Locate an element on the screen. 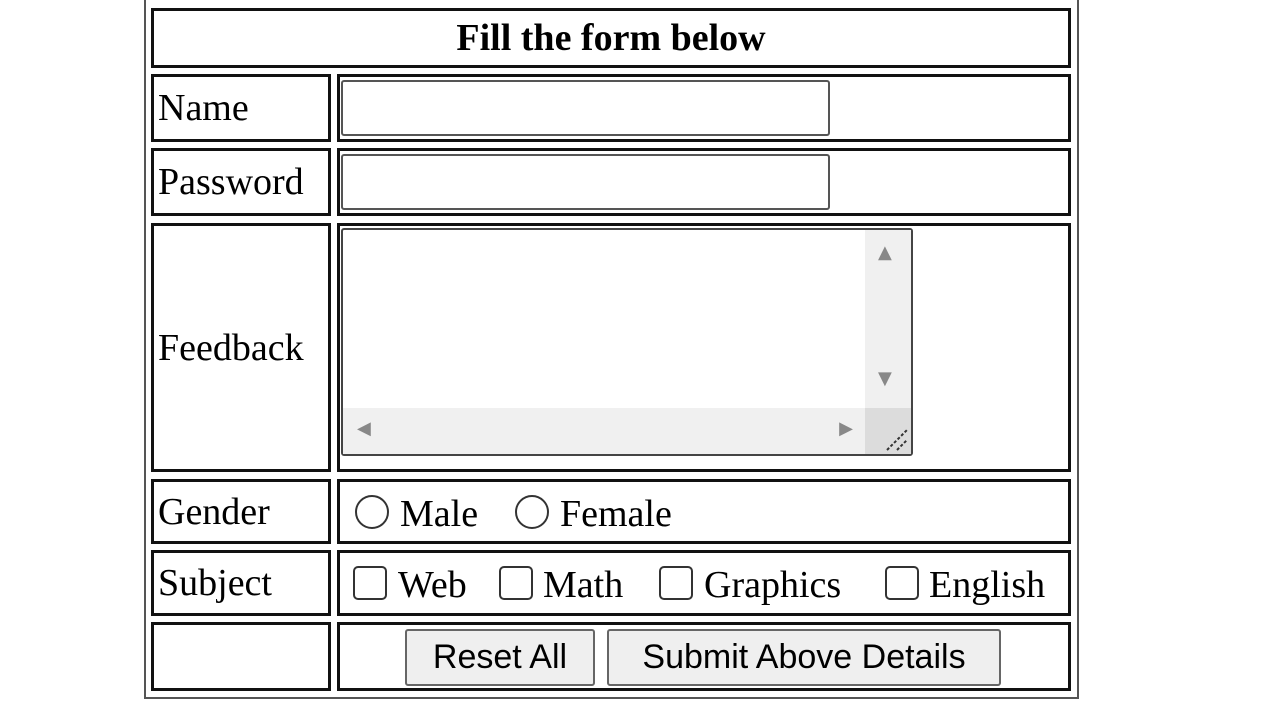 The width and height of the screenshot is (1280, 720). checkbox-english-label: English is located at coordinates (987, 585).